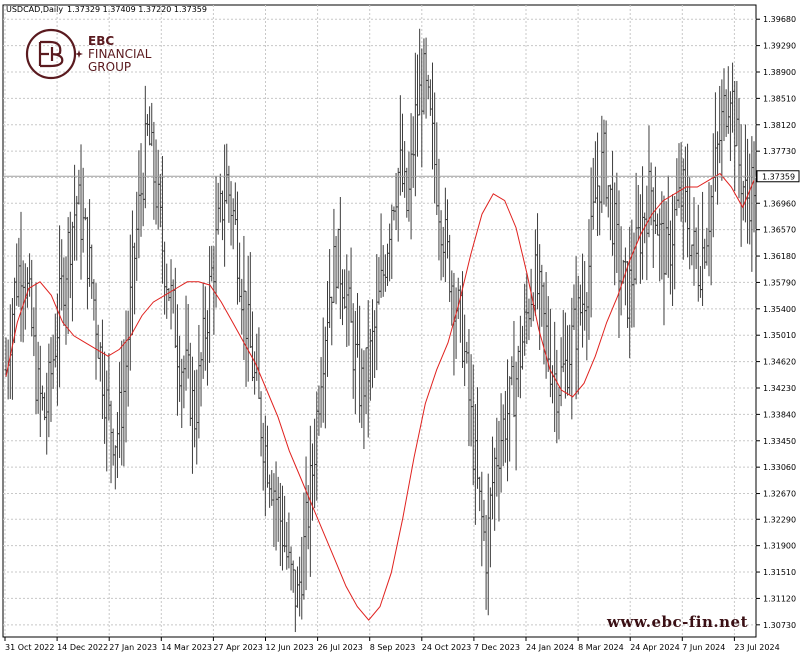 This screenshot has height=656, width=800. Describe the element at coordinates (779, 625) in the screenshot. I see `y-tick-label: 1.30730` at that location.